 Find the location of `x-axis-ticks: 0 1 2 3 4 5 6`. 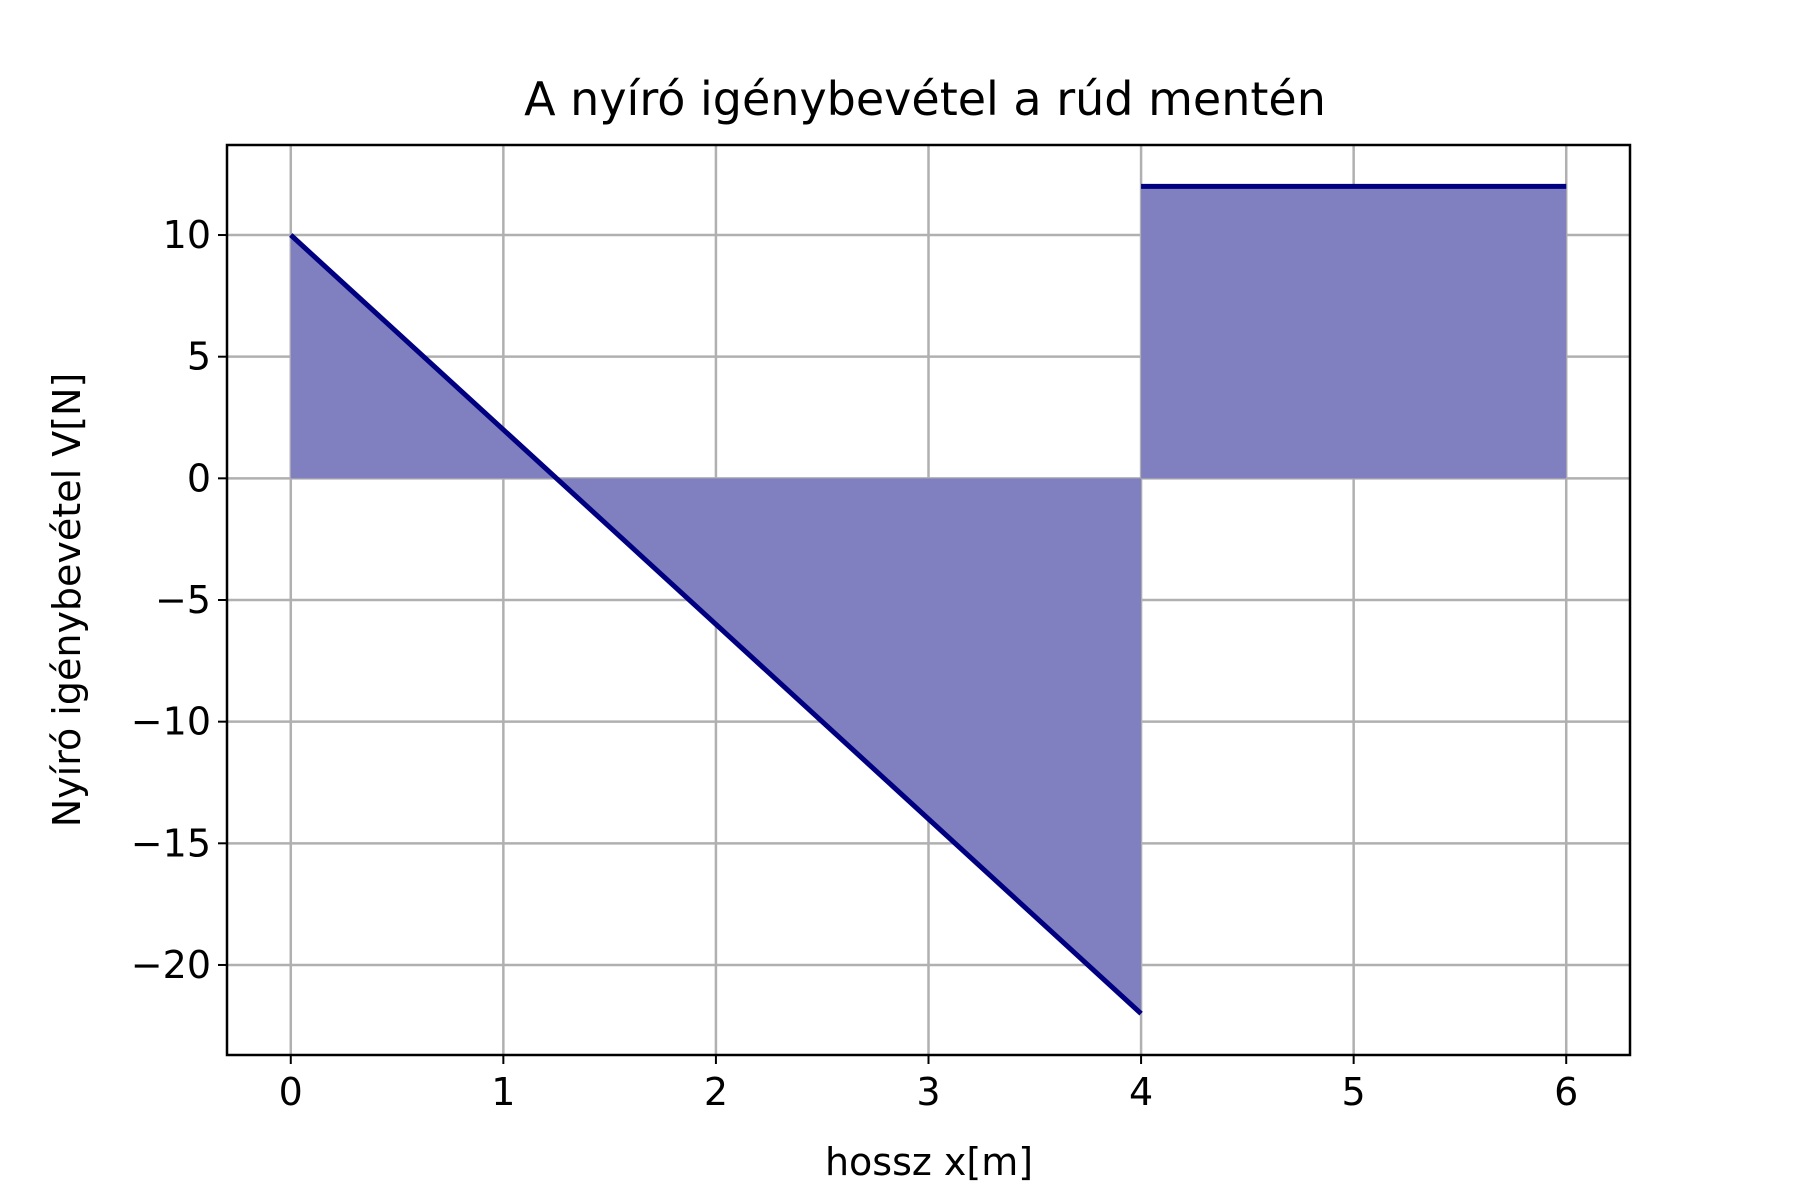

x-axis-ticks: 0 1 2 3 4 5 6 is located at coordinates (928, 1084).